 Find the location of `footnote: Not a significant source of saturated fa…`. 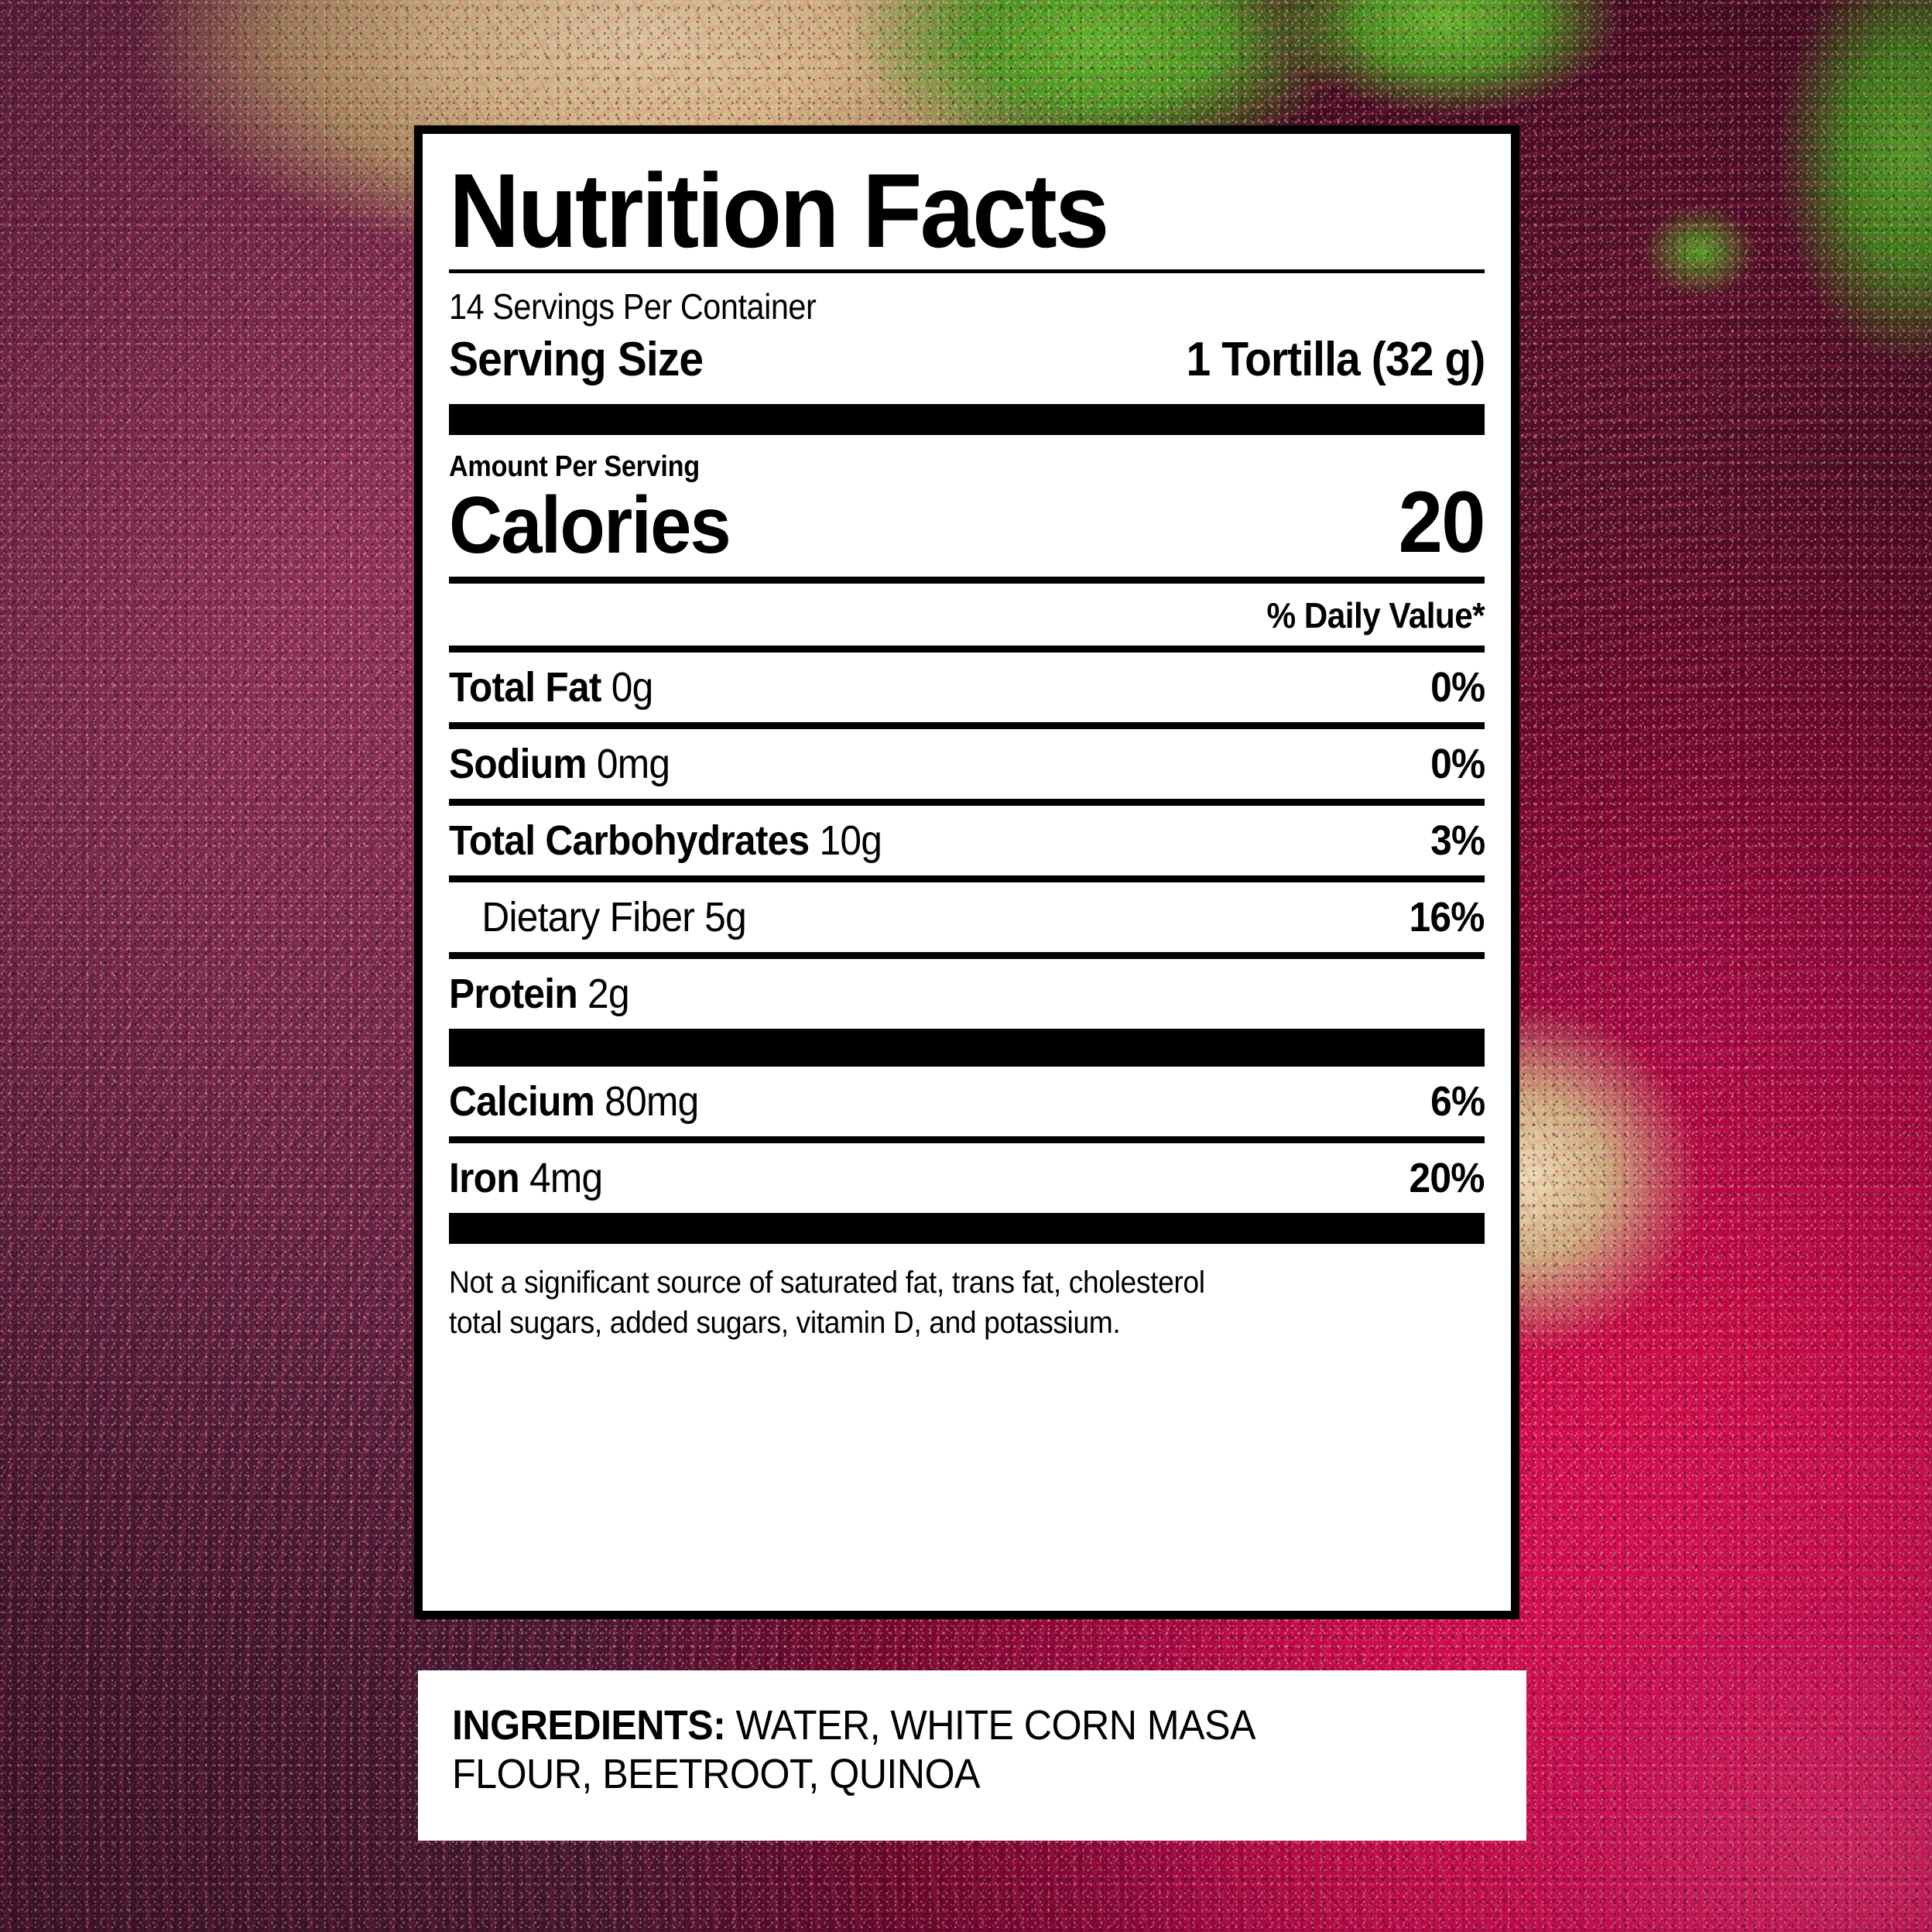

footnote: Not a significant source of saturated fa… is located at coordinates (967, 1302).